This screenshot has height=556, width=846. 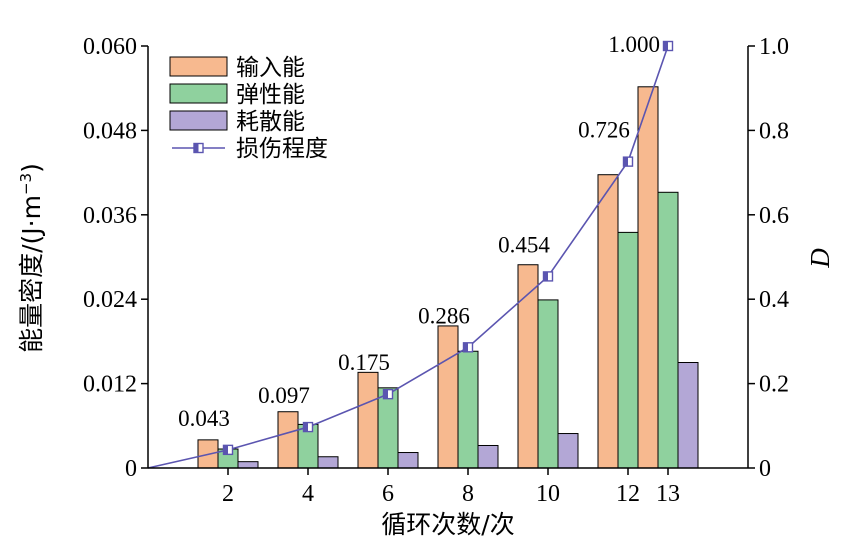 I want to click on y-axis-title-left-main: 能量密度/(J·m, so click(x=31, y=274).